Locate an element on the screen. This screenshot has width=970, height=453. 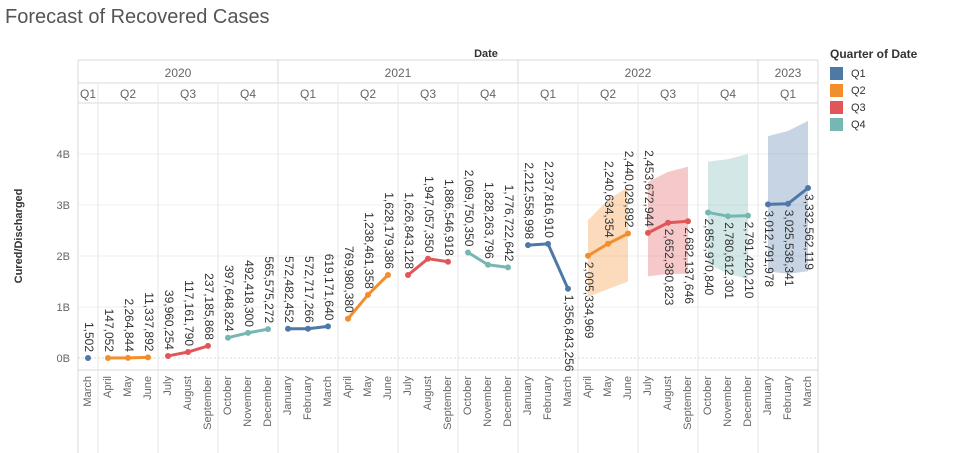
data-label: 2,240,634,354 is located at coordinates (609, 199).